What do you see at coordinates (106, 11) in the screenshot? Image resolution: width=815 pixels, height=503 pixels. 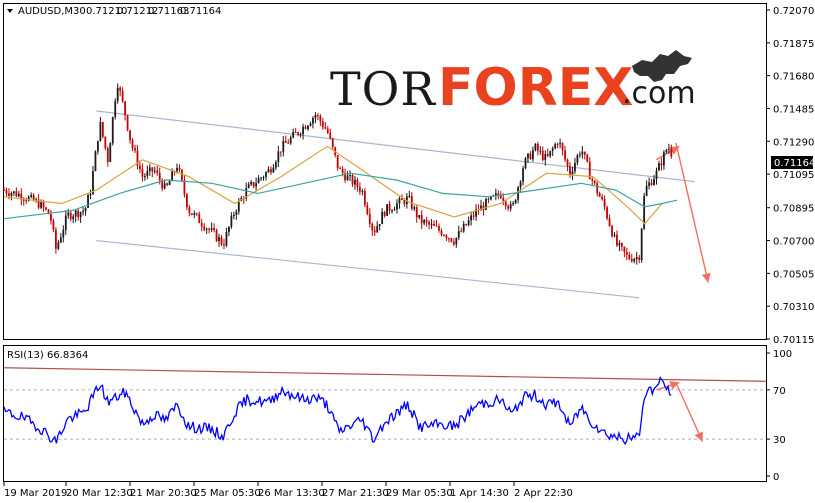 I see `open-value: 0.71210` at bounding box center [106, 11].